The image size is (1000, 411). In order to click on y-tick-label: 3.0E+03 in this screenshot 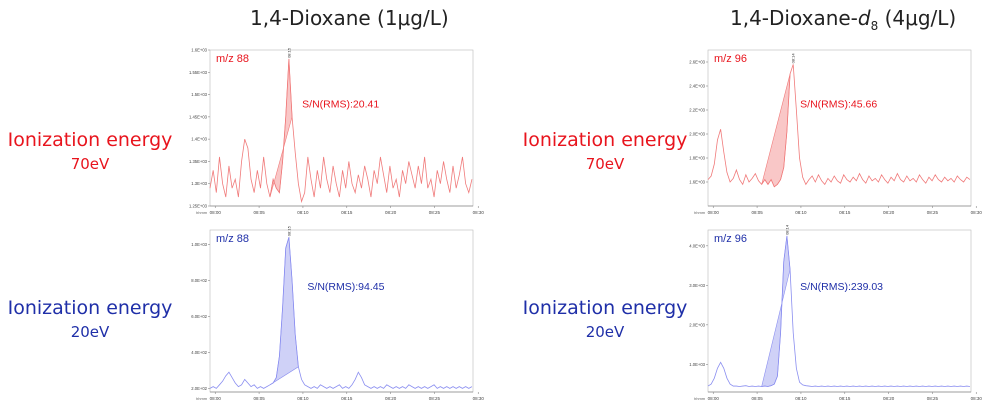, I will do `click(697, 285)`.